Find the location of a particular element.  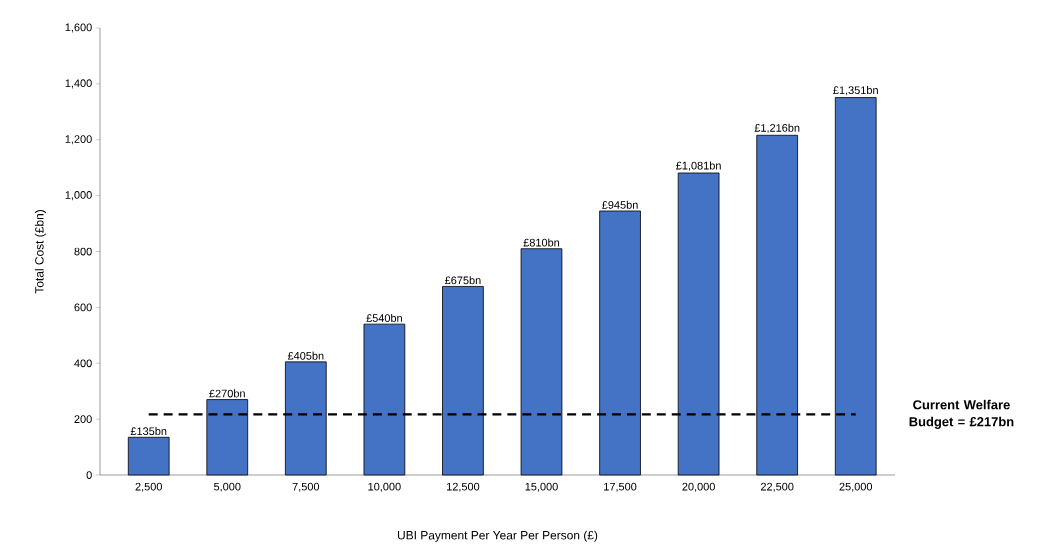

x-tick-label: 20,000 is located at coordinates (698, 487).